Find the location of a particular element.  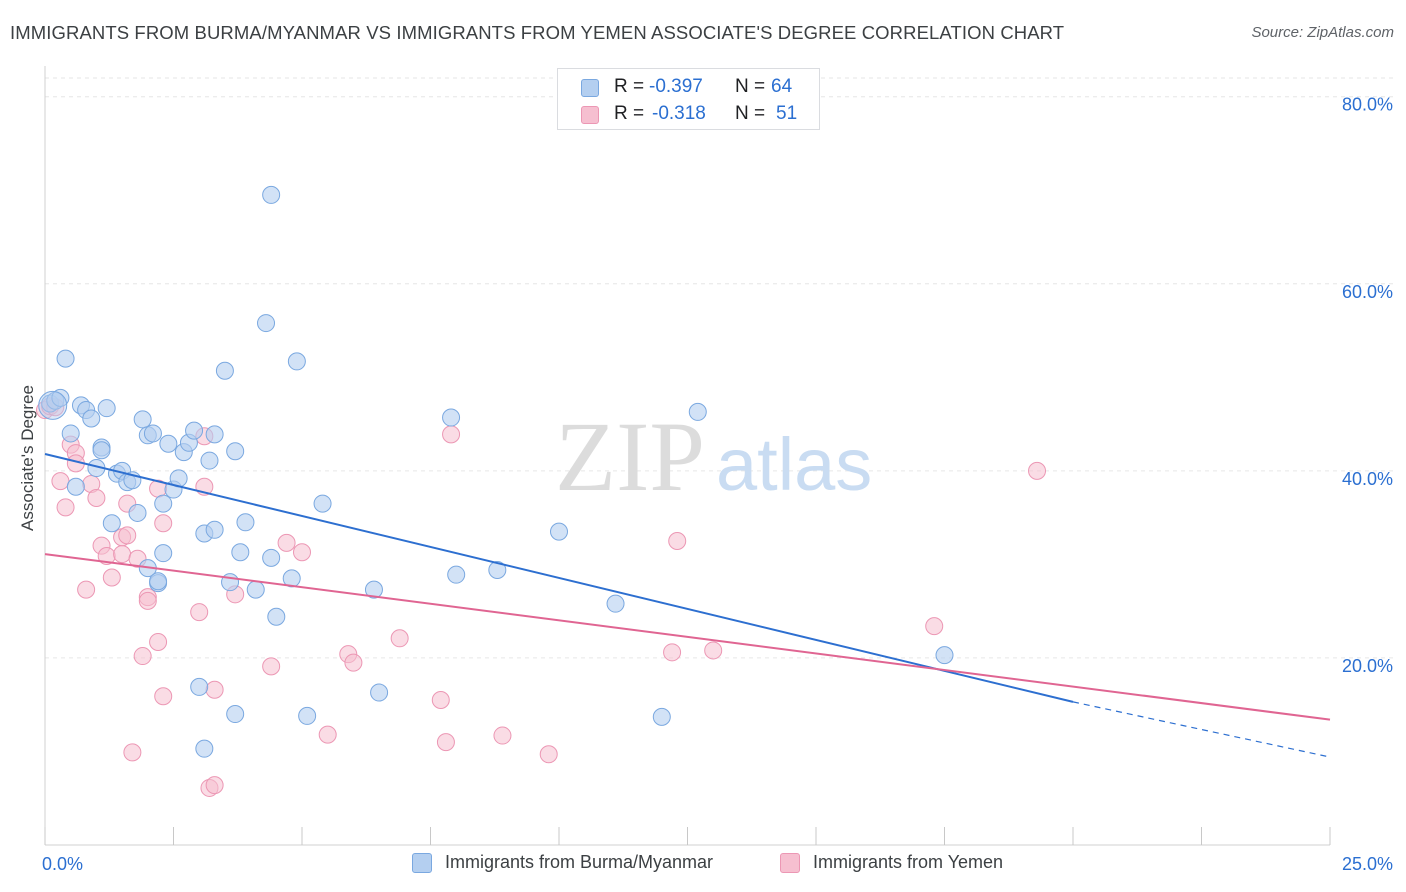

n-label: N = is located at coordinates (750, 113).